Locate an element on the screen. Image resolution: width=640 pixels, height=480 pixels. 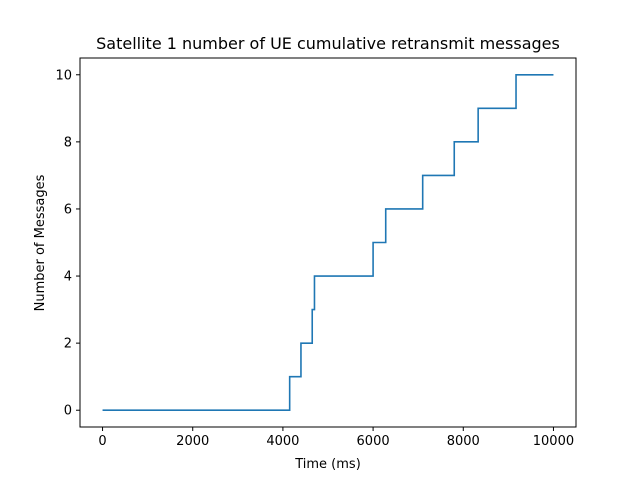
y-tick-label: 2 is located at coordinates (68, 344).